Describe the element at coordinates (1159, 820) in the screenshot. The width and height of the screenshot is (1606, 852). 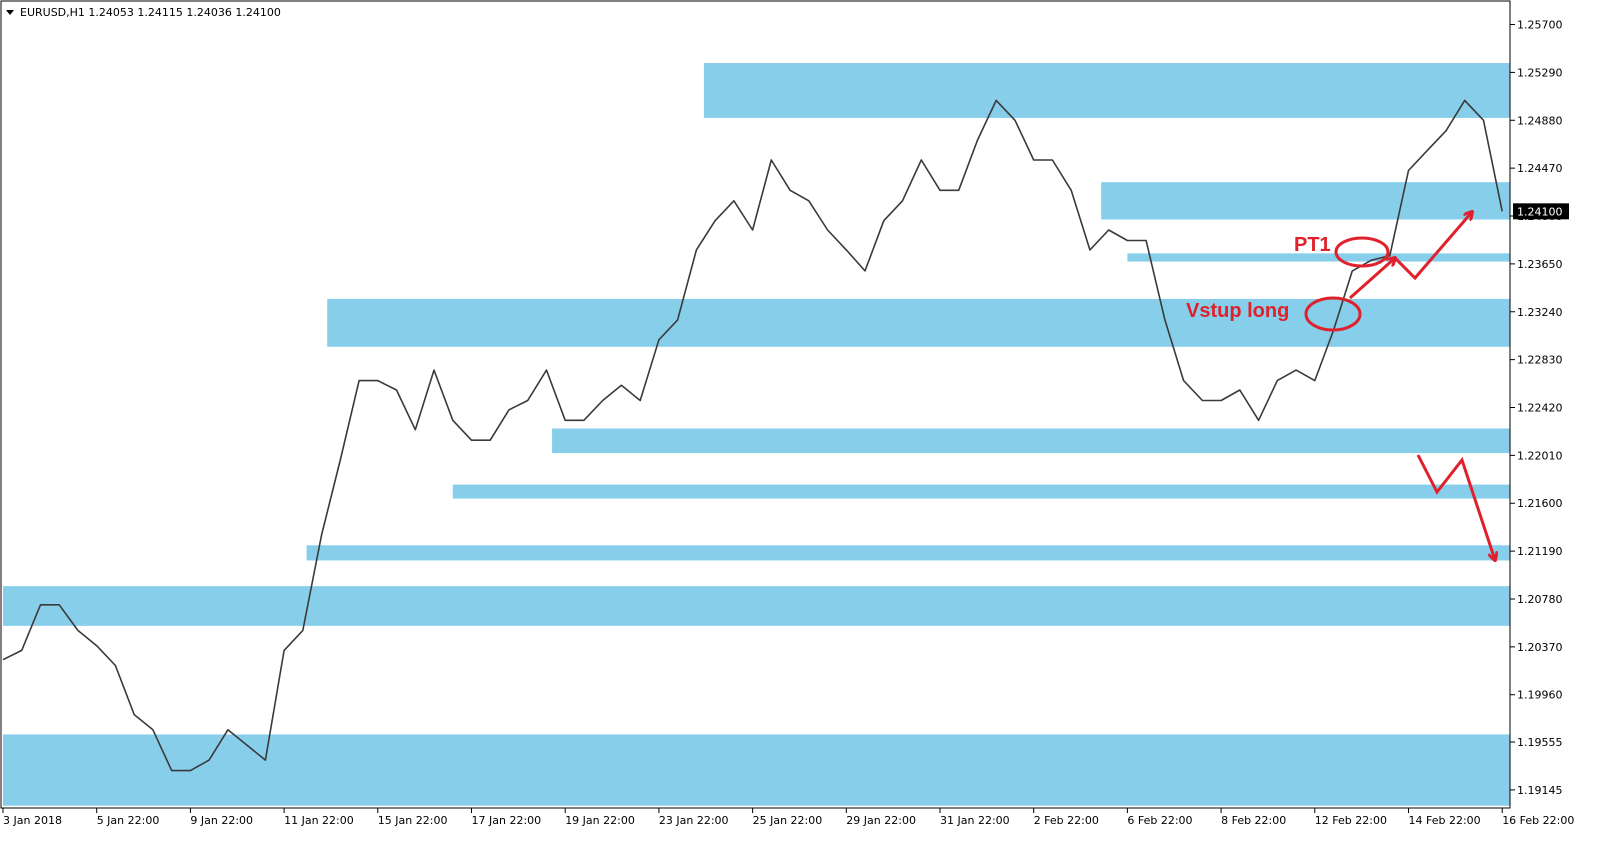
I see `x-tick-label: 6 Feb 22:00` at that location.